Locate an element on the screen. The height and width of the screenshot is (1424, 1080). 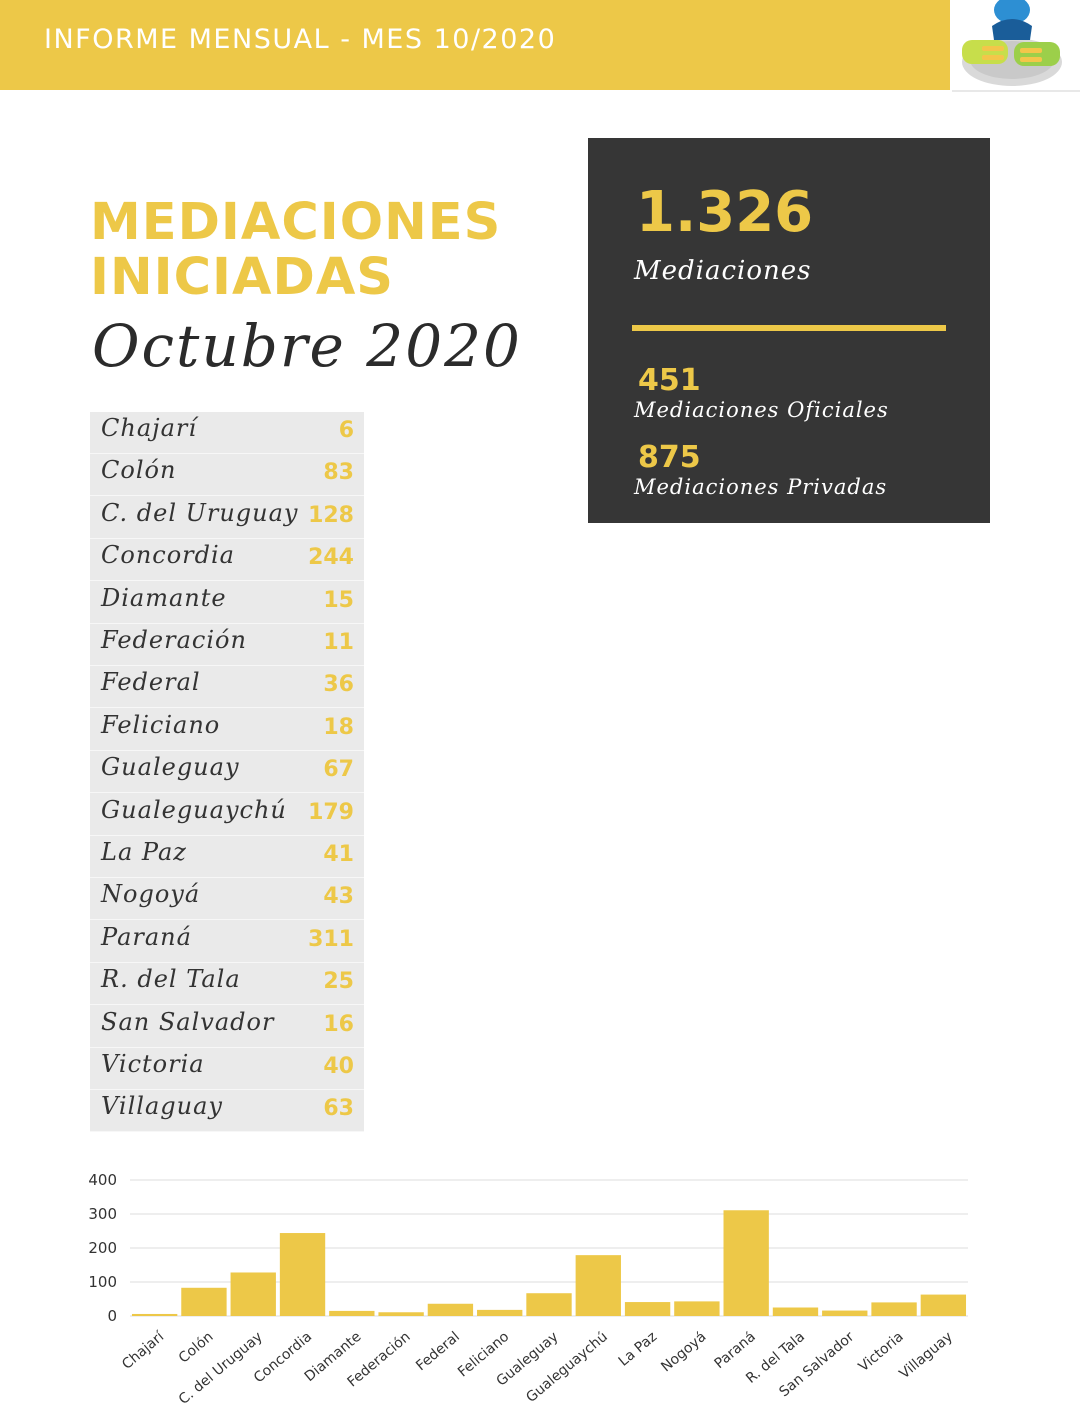
city-name: Gualeguaychú is located at coordinates (194, 809).